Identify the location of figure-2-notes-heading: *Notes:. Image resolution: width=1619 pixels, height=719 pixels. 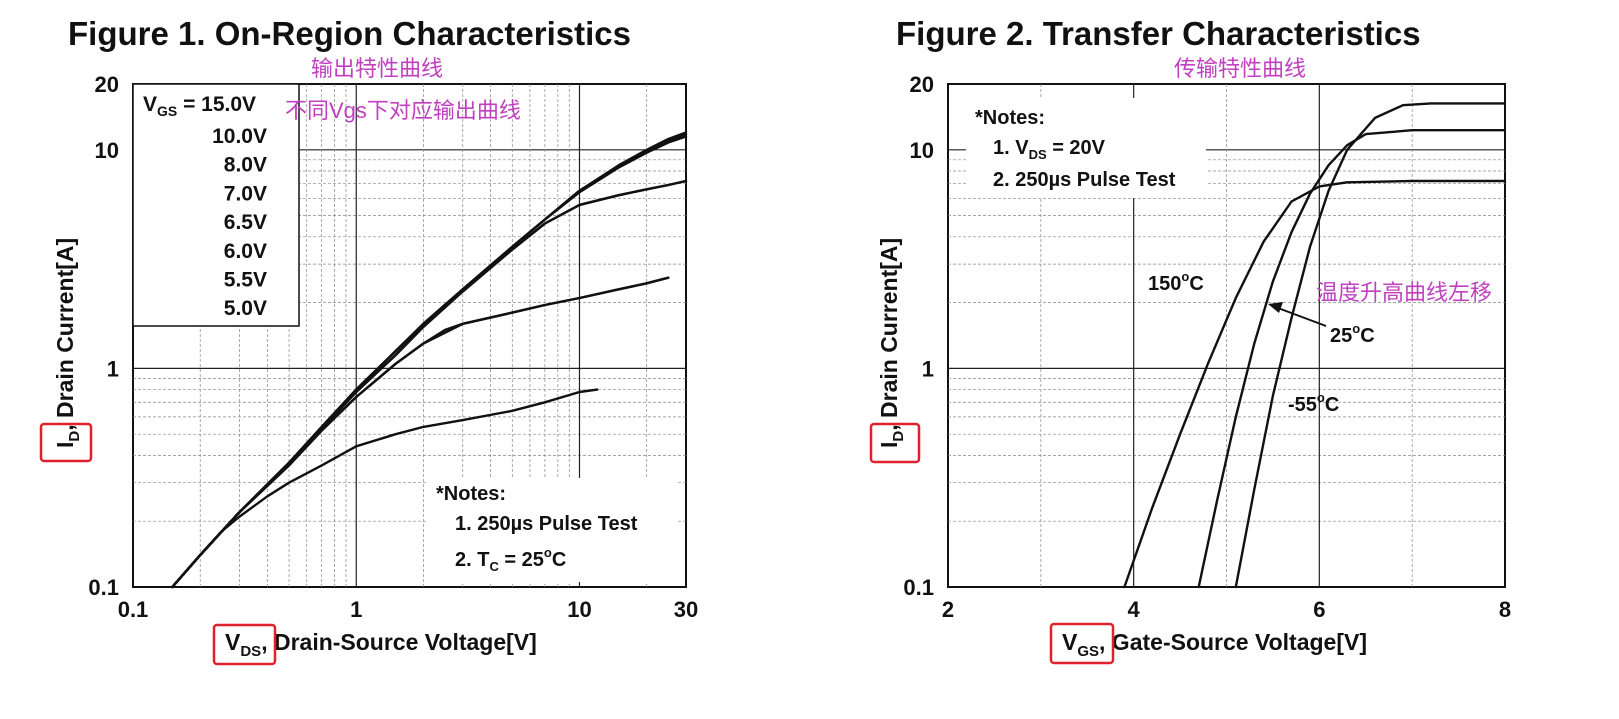
(1010, 118).